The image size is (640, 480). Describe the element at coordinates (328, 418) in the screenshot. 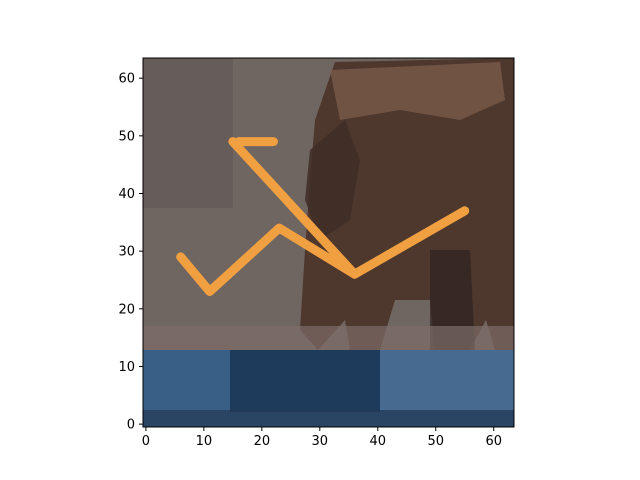

I see `water-dark-bottom` at that location.